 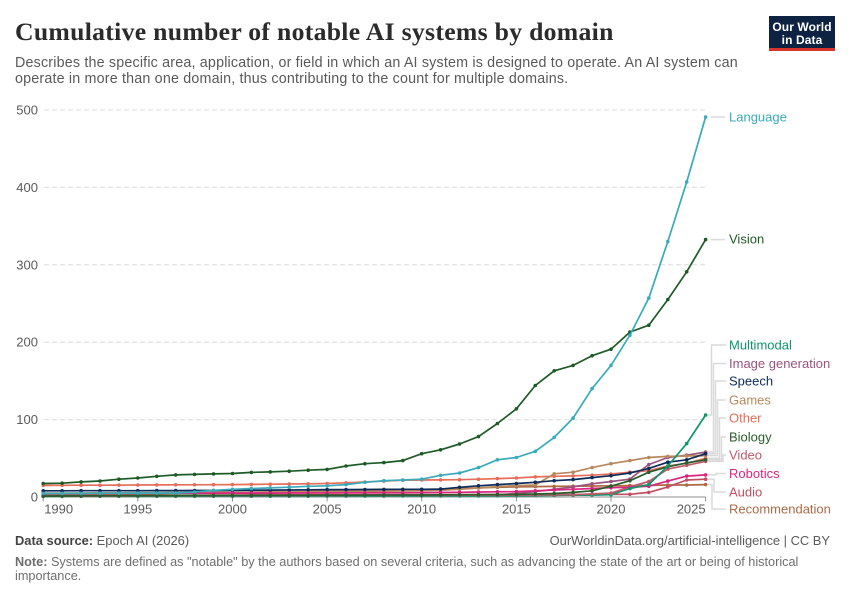 What do you see at coordinates (34, 497) in the screenshot?
I see `svg-text: 0` at bounding box center [34, 497].